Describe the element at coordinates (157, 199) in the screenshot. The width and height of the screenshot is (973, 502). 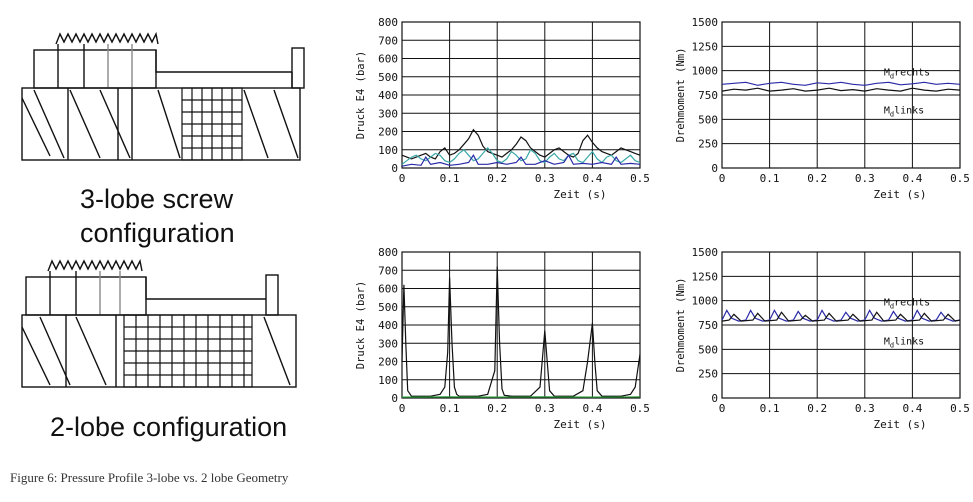
I see `config-label-3-lobe-line1: 3-lobe screw` at that location.